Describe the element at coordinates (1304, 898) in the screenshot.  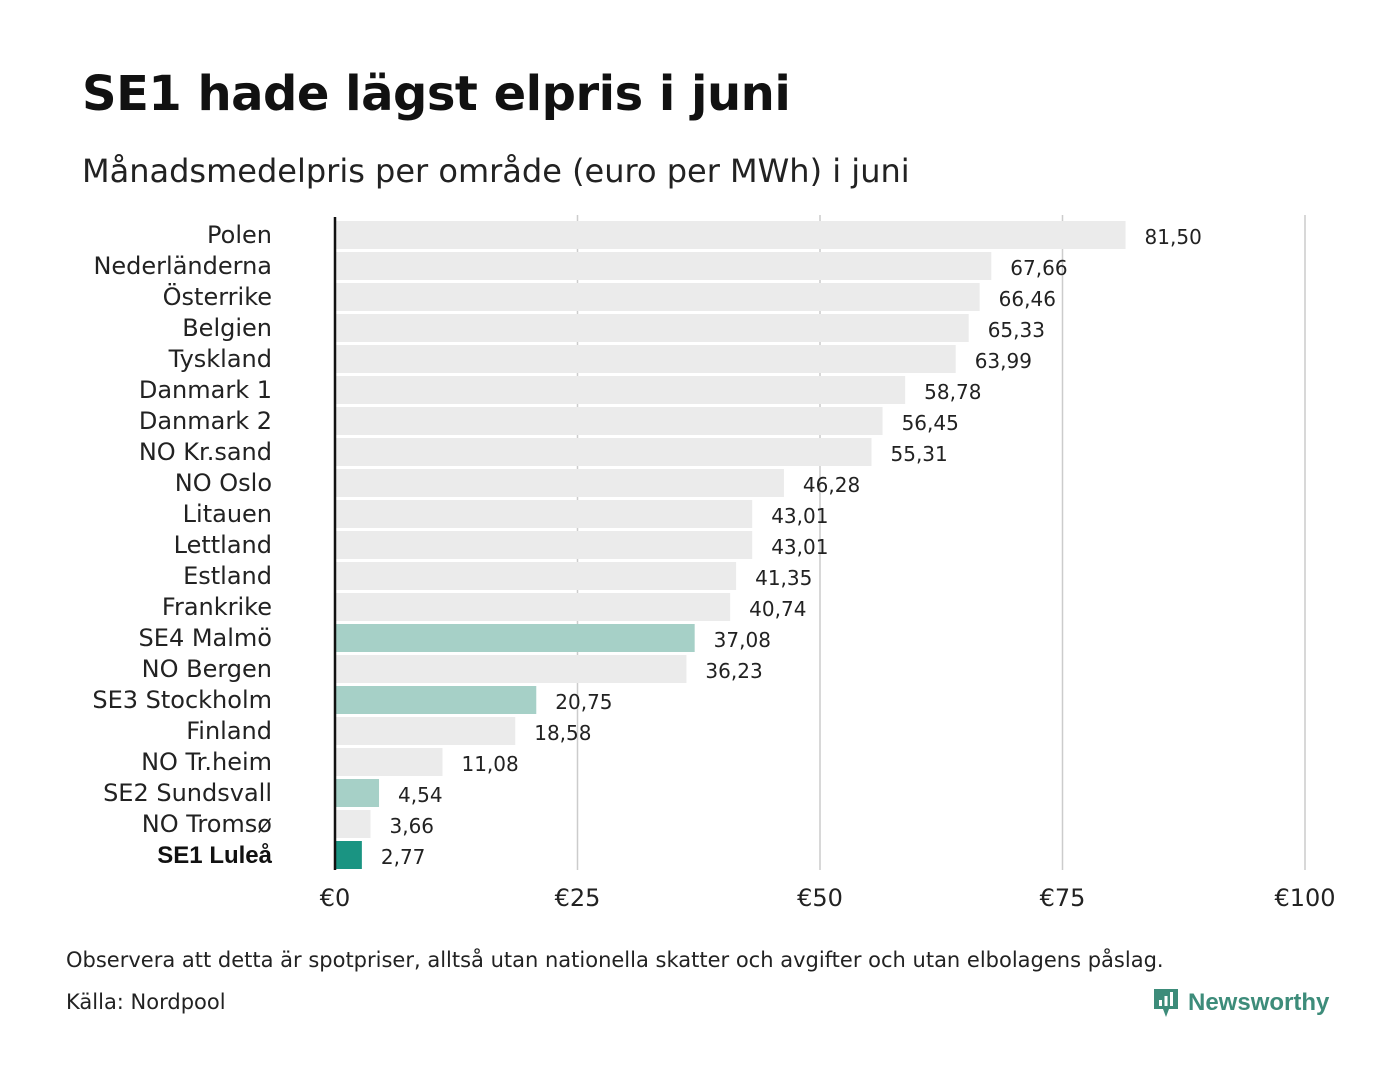
I see `x-tick-label: €100` at that location.